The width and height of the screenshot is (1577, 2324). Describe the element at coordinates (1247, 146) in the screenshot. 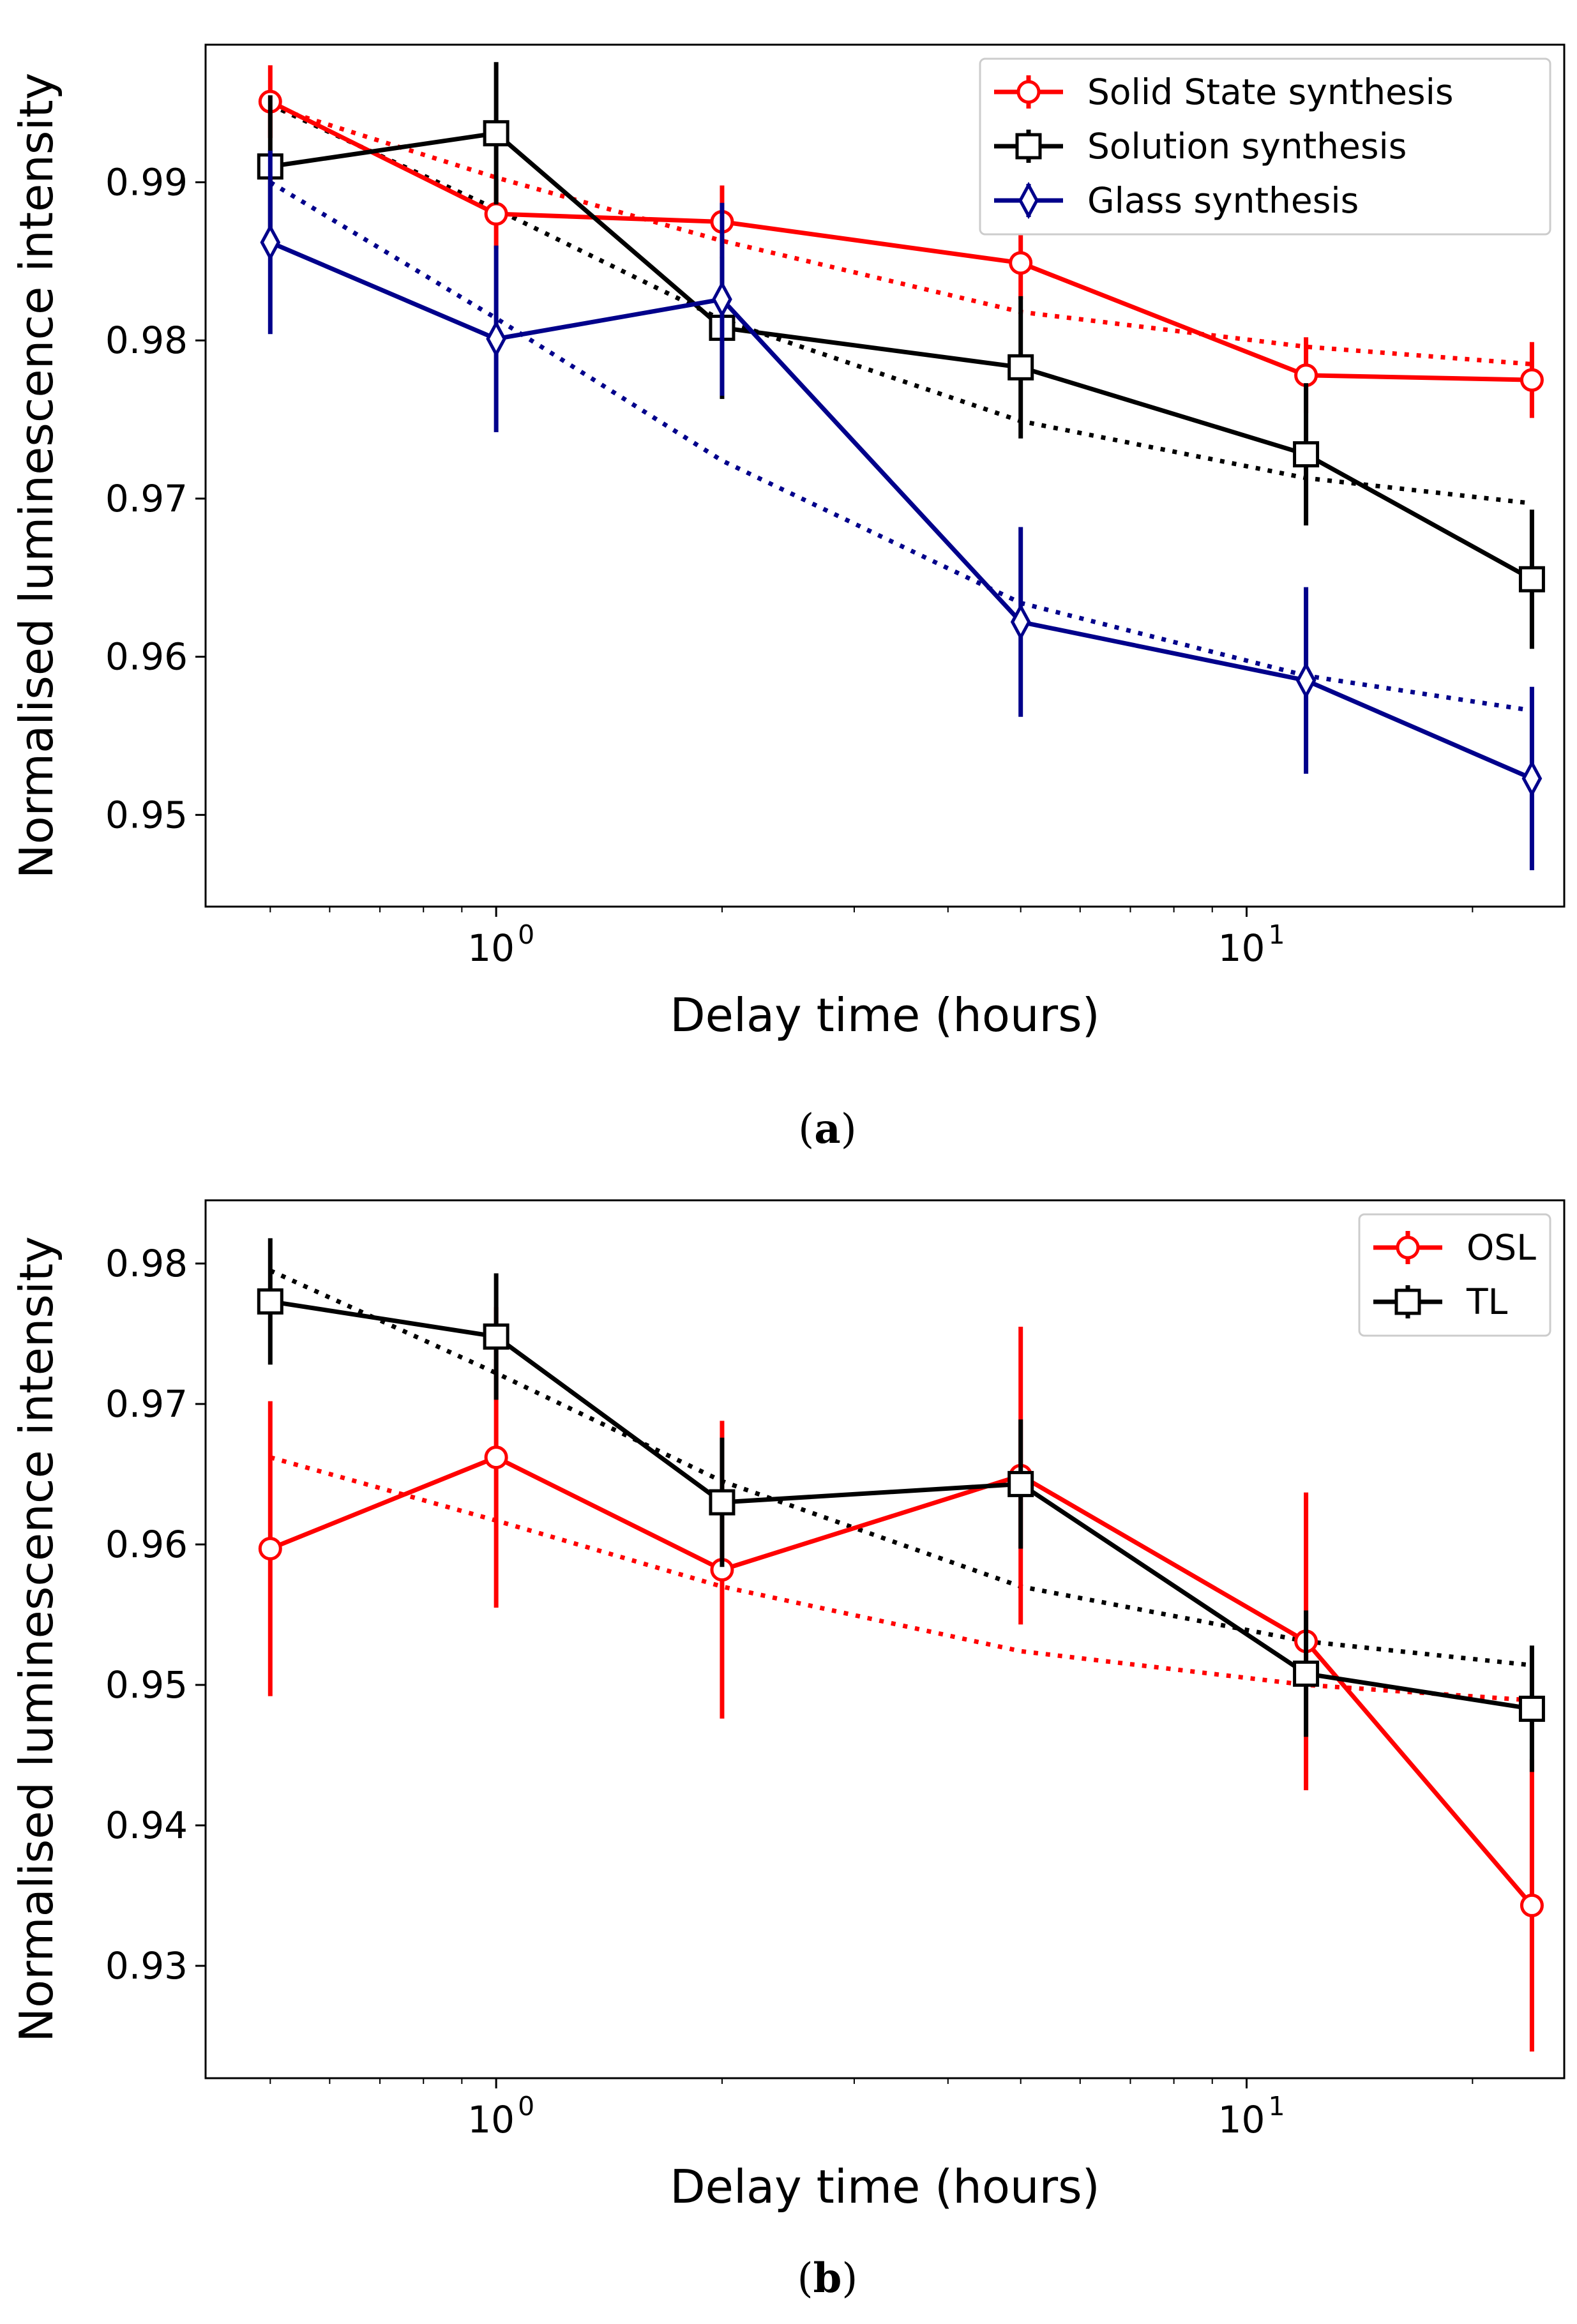

I see `legend-label: Solution synthesis` at that location.